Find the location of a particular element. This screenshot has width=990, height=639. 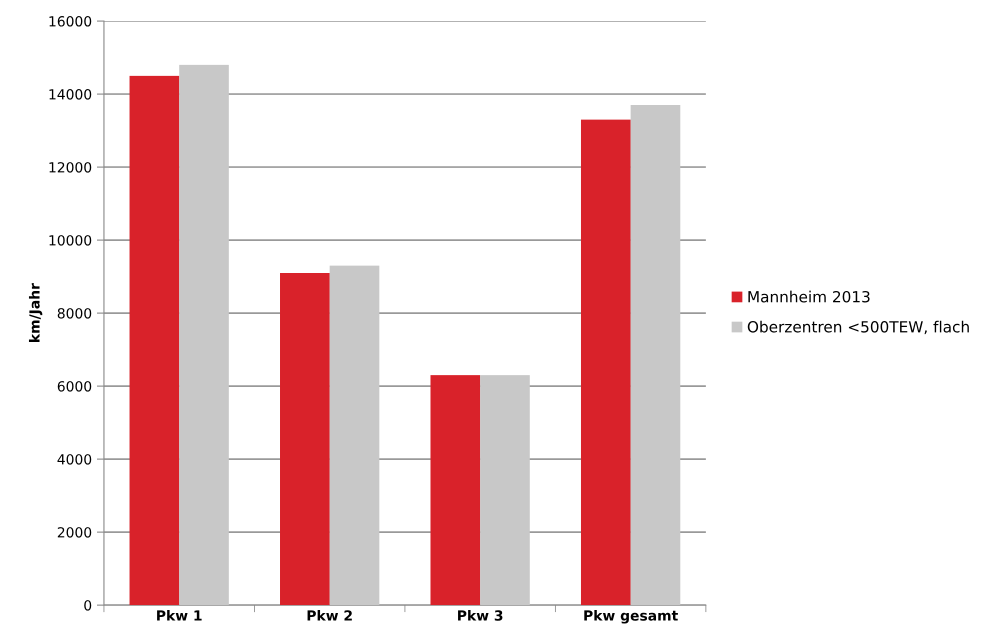

y-tick-label: 10000 is located at coordinates (70, 240).